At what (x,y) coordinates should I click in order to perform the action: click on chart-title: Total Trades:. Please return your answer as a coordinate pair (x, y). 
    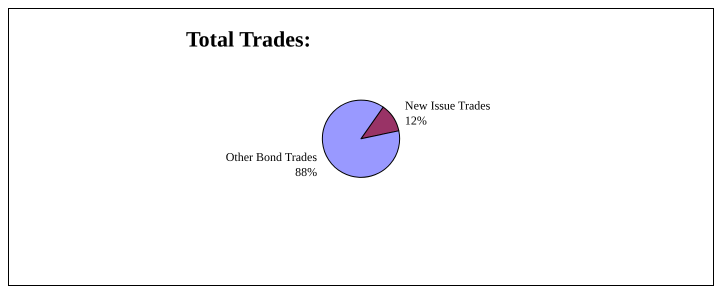
    Looking at the image, I should click on (248, 39).